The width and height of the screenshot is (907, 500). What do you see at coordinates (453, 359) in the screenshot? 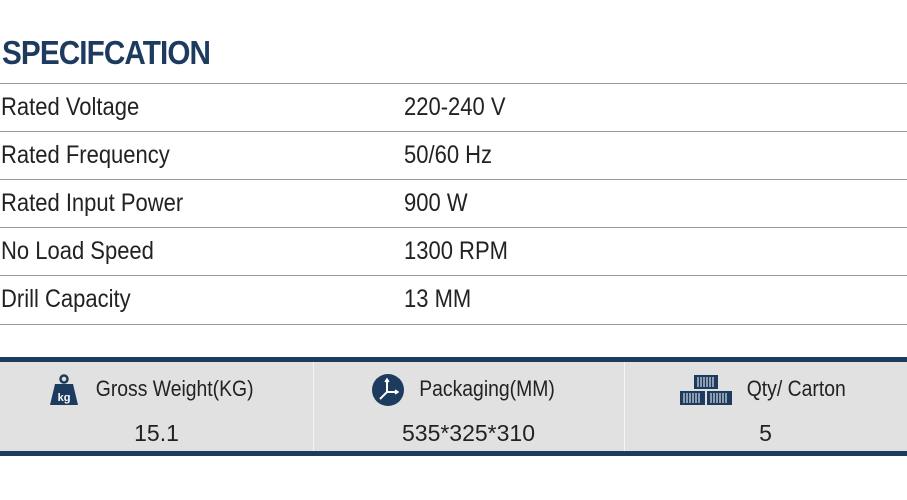
I see `top-divider-bar` at bounding box center [453, 359].